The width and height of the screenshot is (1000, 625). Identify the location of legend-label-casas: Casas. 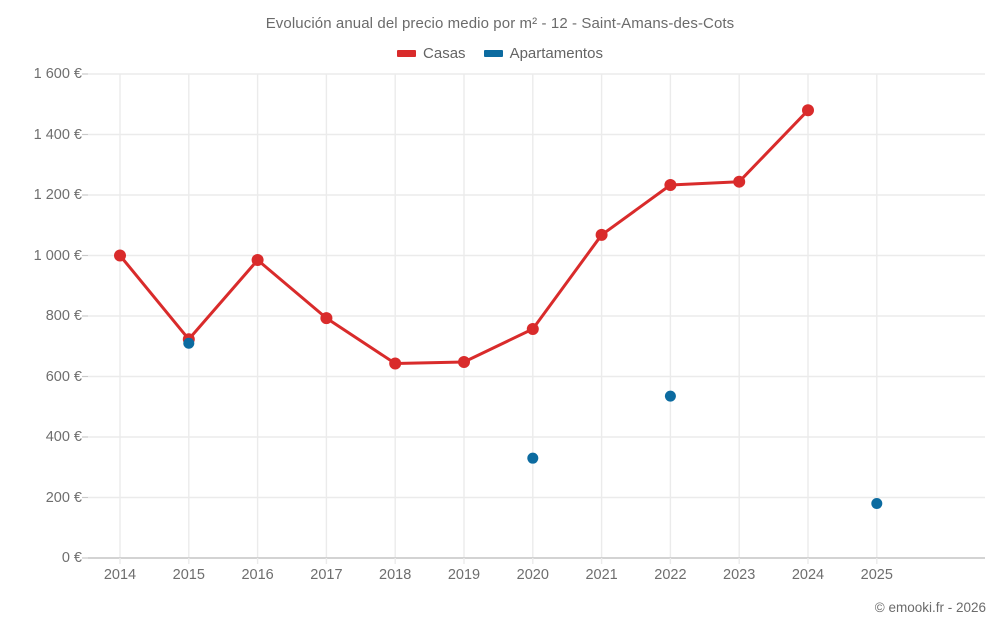
(444, 53).